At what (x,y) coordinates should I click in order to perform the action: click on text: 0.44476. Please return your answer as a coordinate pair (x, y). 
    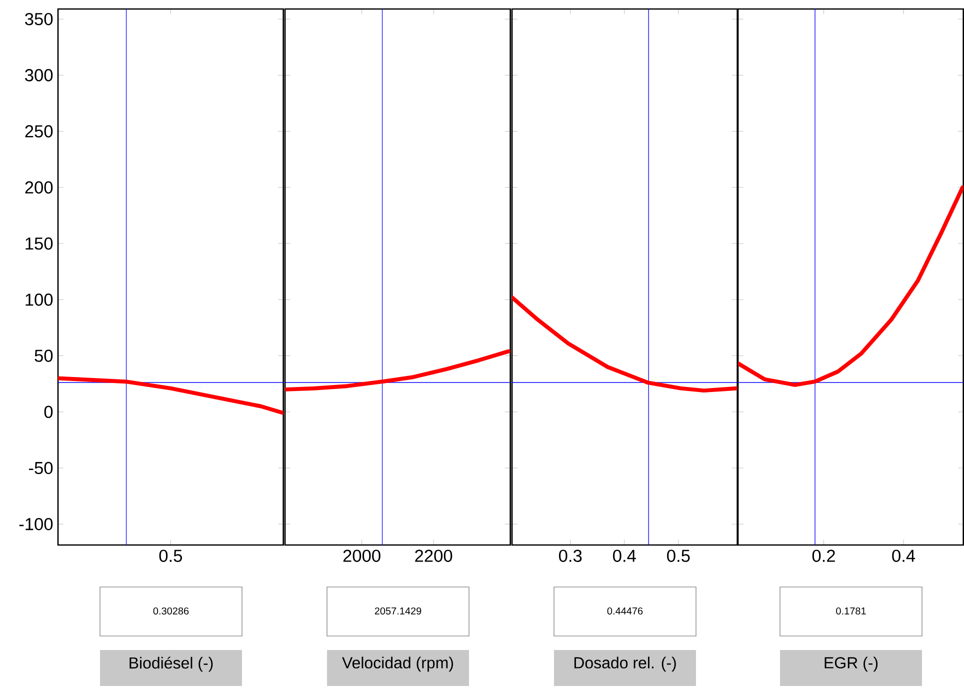
    Looking at the image, I should click on (625, 611).